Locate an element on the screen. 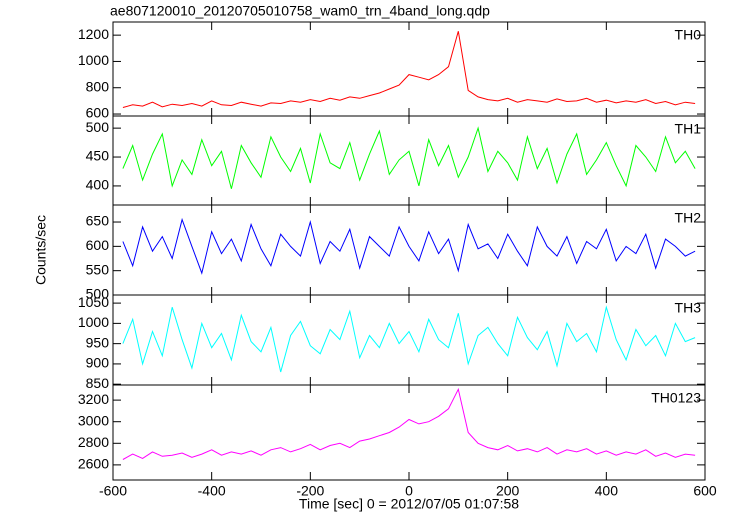 The width and height of the screenshot is (731, 516). y-tick-label: 3200 is located at coordinates (93, 399).